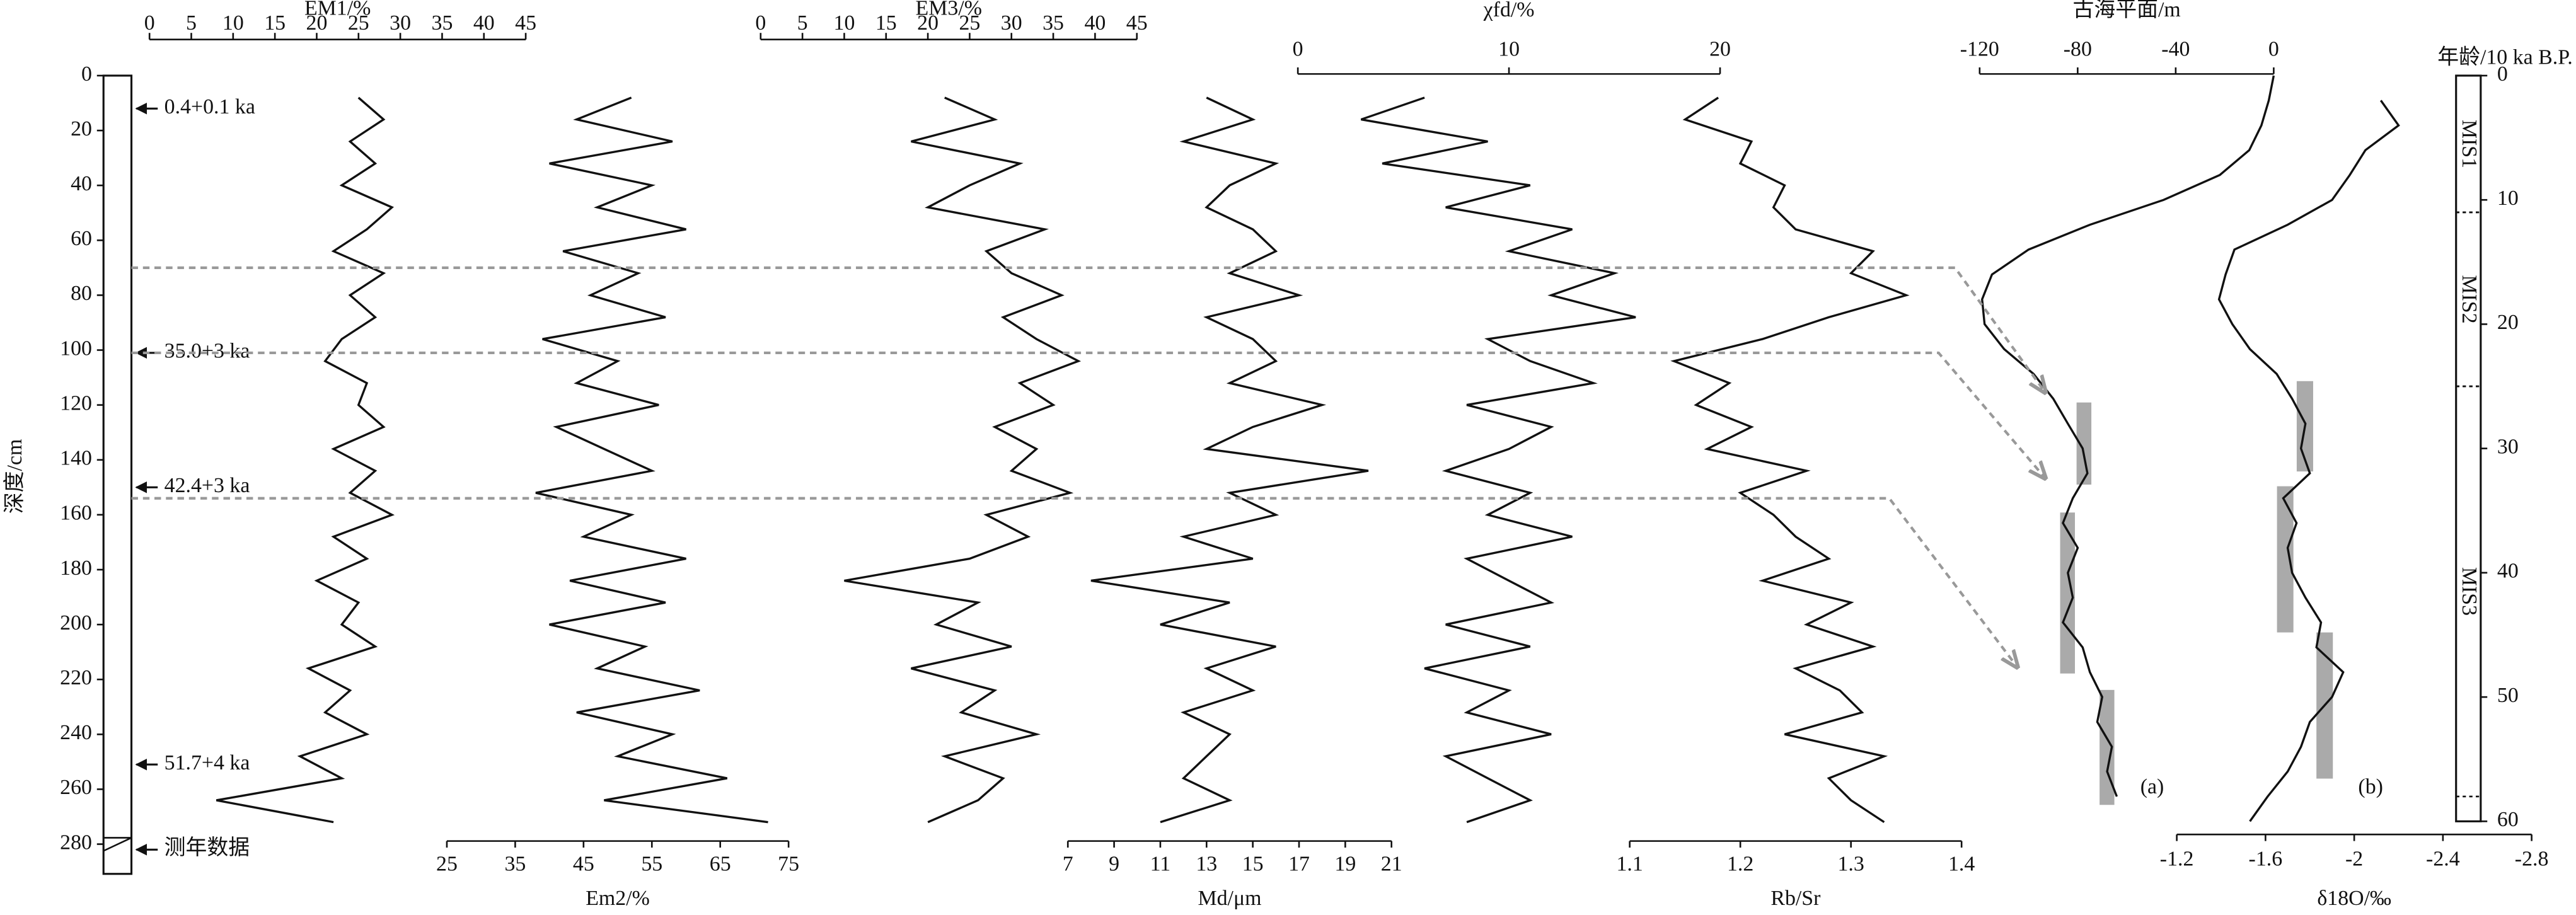  Describe the element at coordinates (76, 458) in the screenshot. I see `y-tick-label: 140` at that location.